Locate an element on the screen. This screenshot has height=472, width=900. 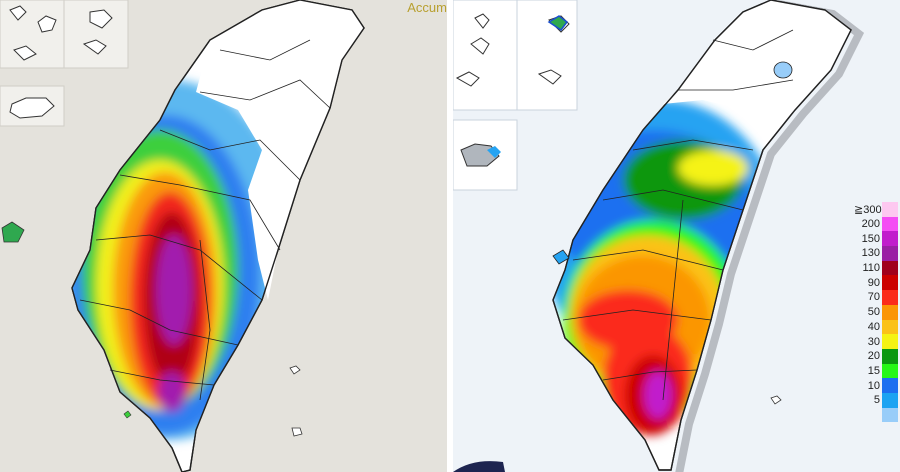
legend-item: 50 is located at coordinates (876, 312).